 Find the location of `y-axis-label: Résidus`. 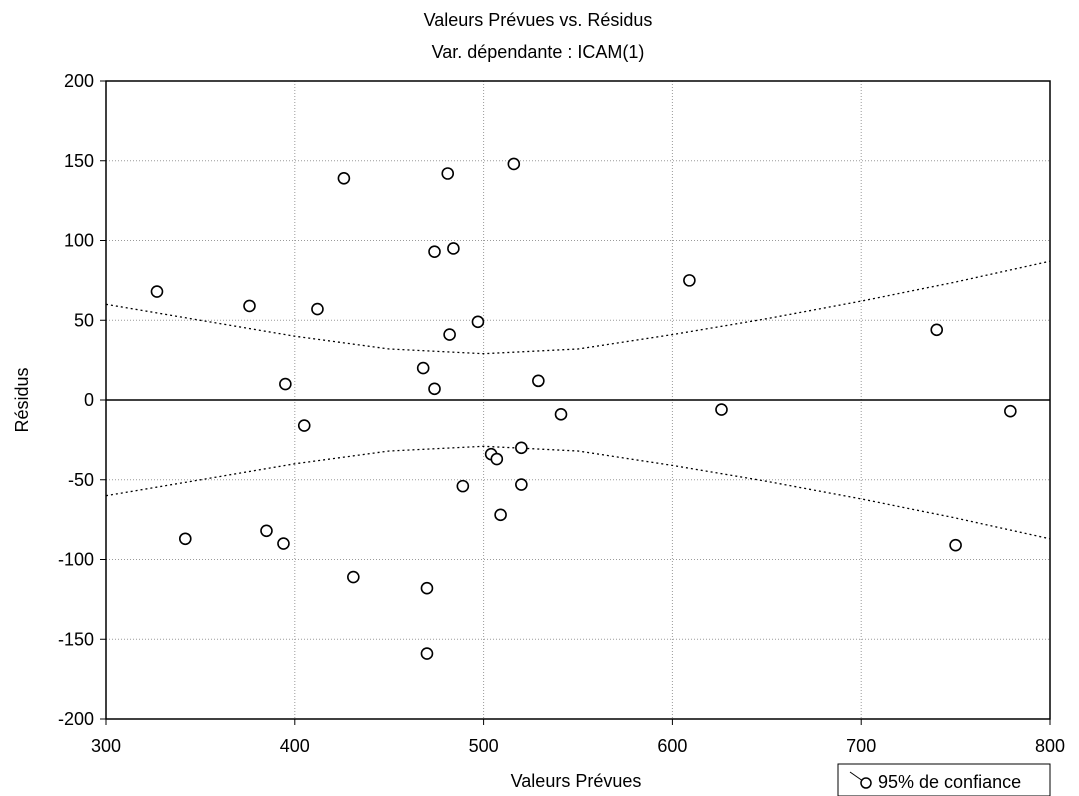

y-axis-label: Résidus is located at coordinates (22, 399).